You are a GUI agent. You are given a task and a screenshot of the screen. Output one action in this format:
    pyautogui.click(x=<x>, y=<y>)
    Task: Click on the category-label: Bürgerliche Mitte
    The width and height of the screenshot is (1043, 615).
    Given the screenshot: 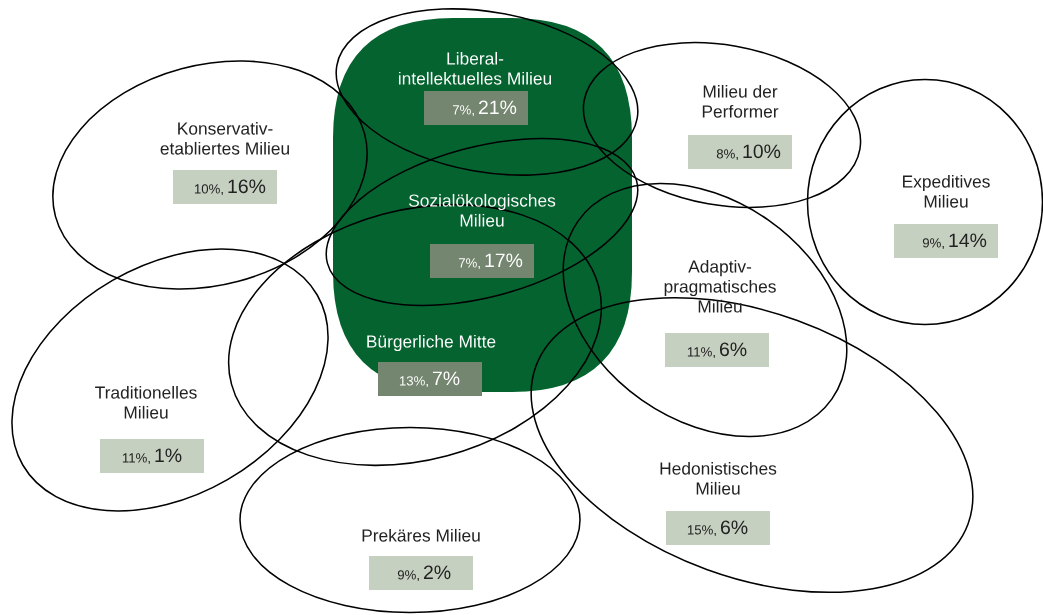 What is the action you would take?
    pyautogui.click(x=431, y=343)
    